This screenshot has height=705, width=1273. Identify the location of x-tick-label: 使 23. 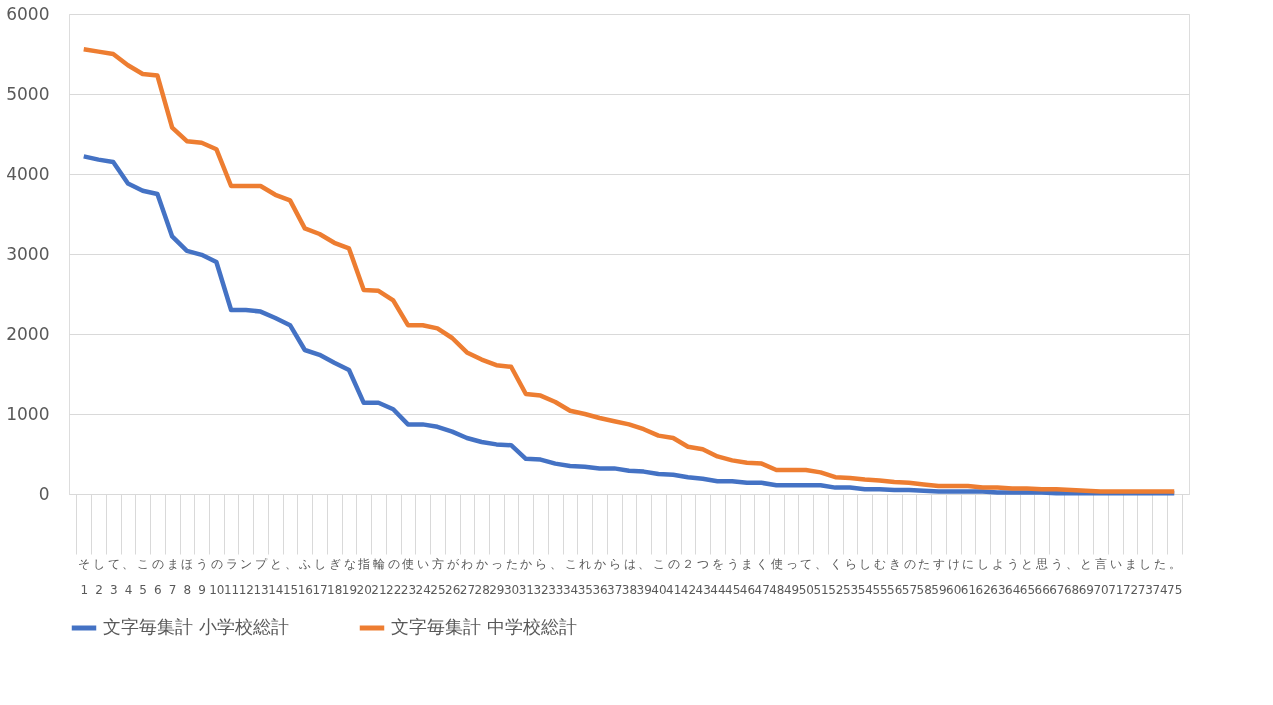
(408, 576).